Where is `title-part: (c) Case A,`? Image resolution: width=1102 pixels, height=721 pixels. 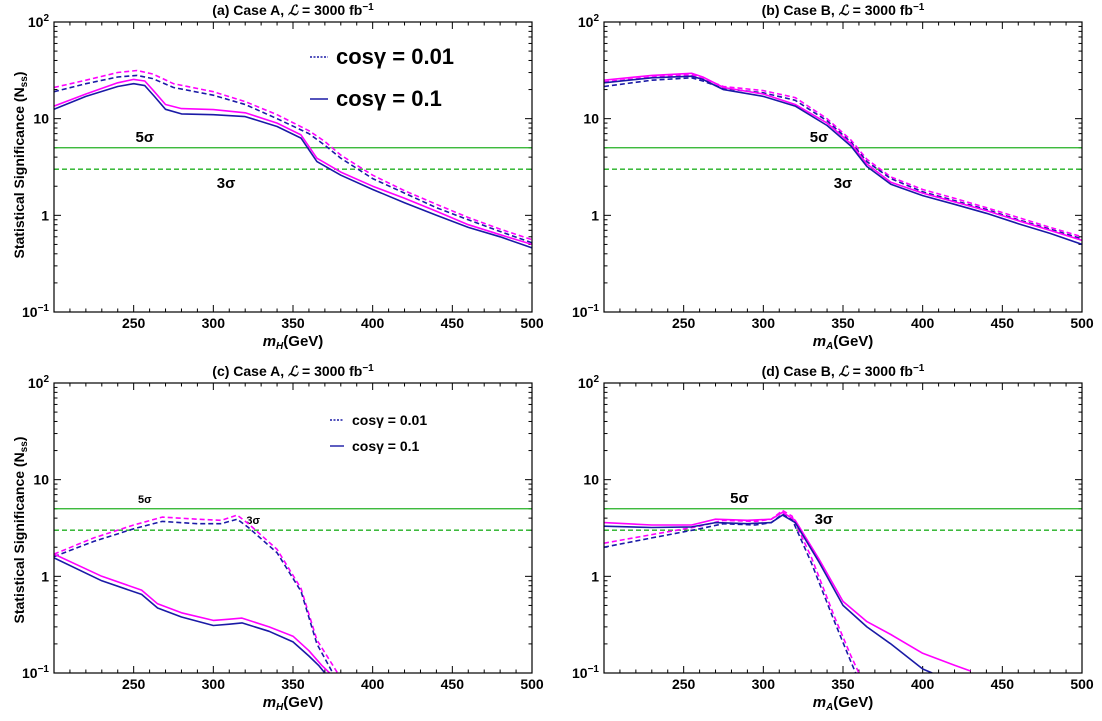 title-part: (c) Case A, is located at coordinates (250, 371).